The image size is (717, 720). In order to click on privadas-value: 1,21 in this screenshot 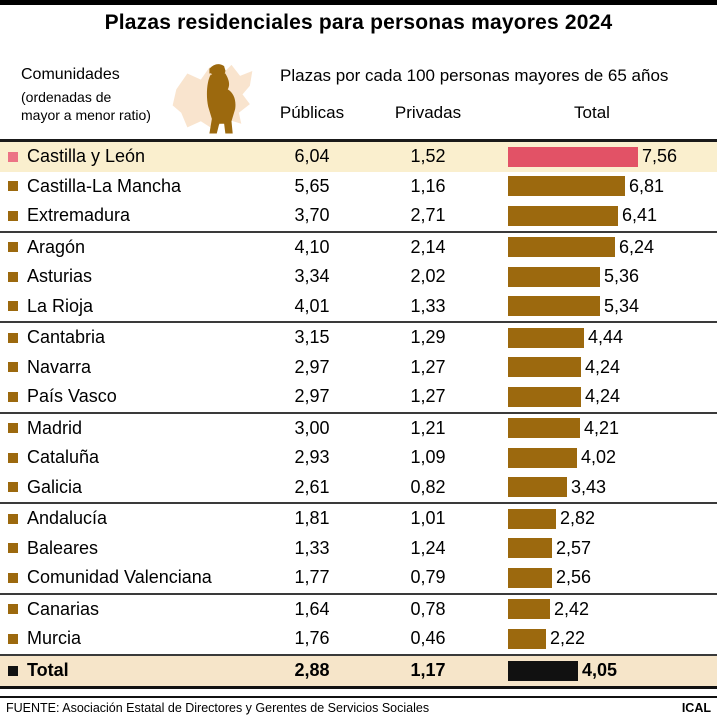, I will do `click(428, 427)`.